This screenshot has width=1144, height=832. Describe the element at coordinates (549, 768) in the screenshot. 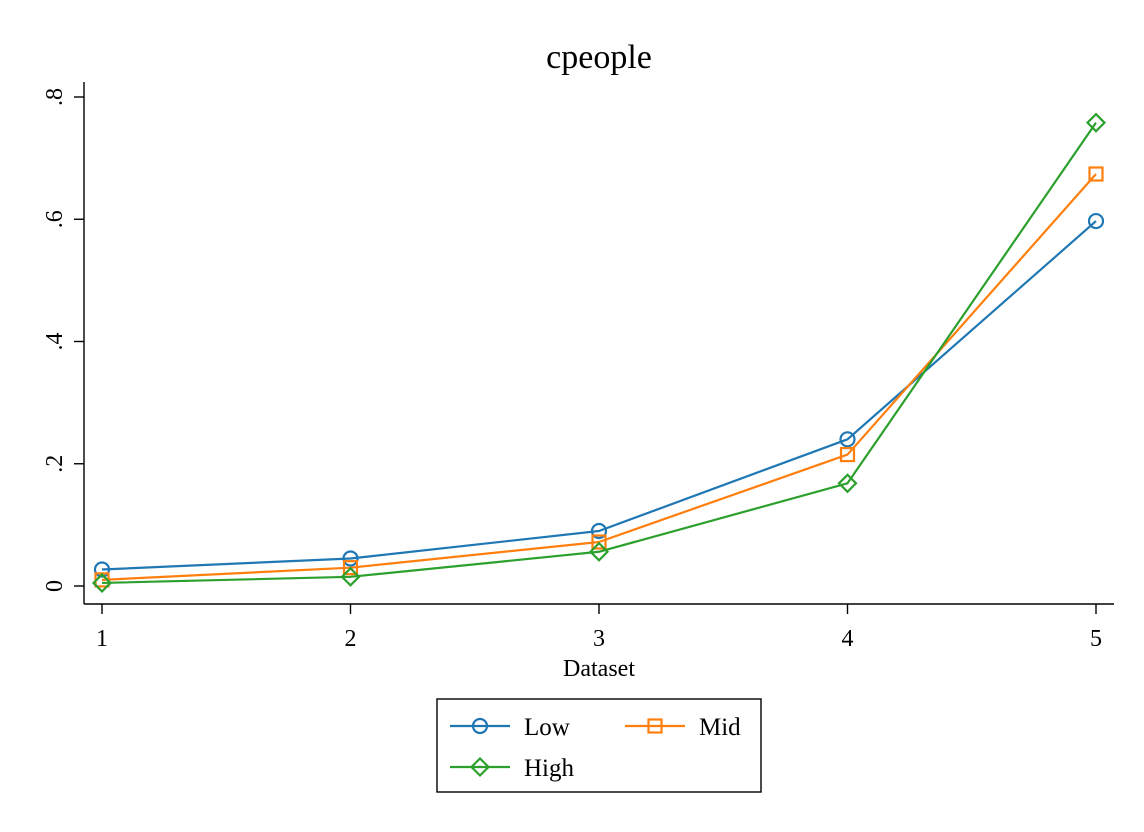

I see `legend-label-high: High` at that location.